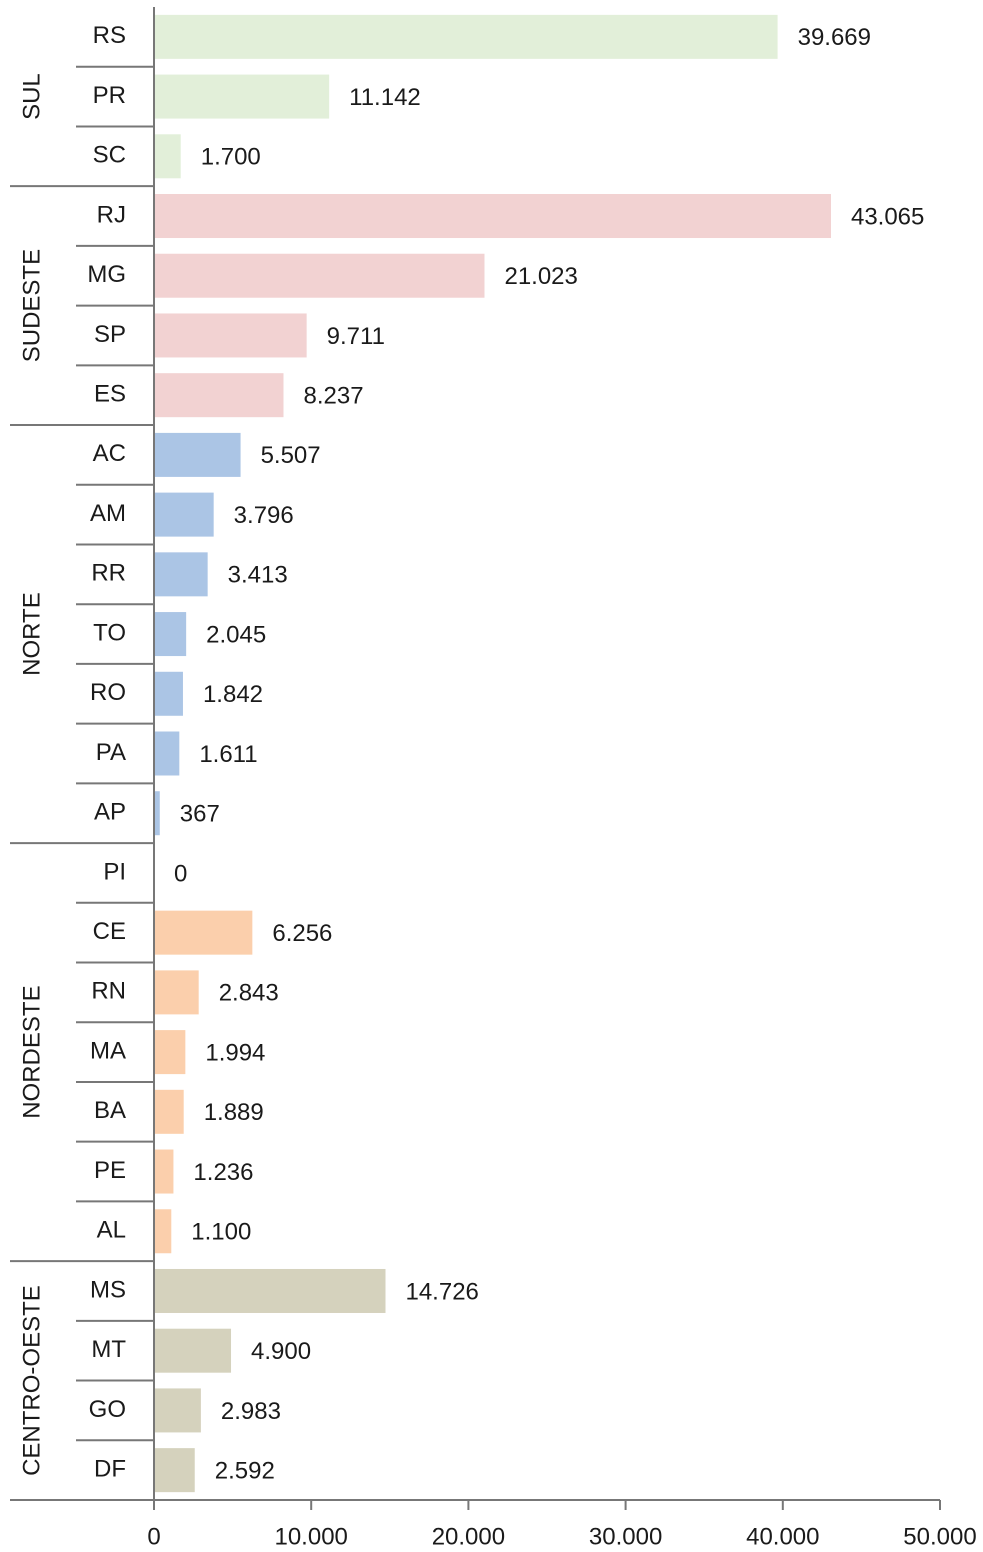  Describe the element at coordinates (31, 1051) in the screenshot. I see `group-label: NORDESTE` at that location.